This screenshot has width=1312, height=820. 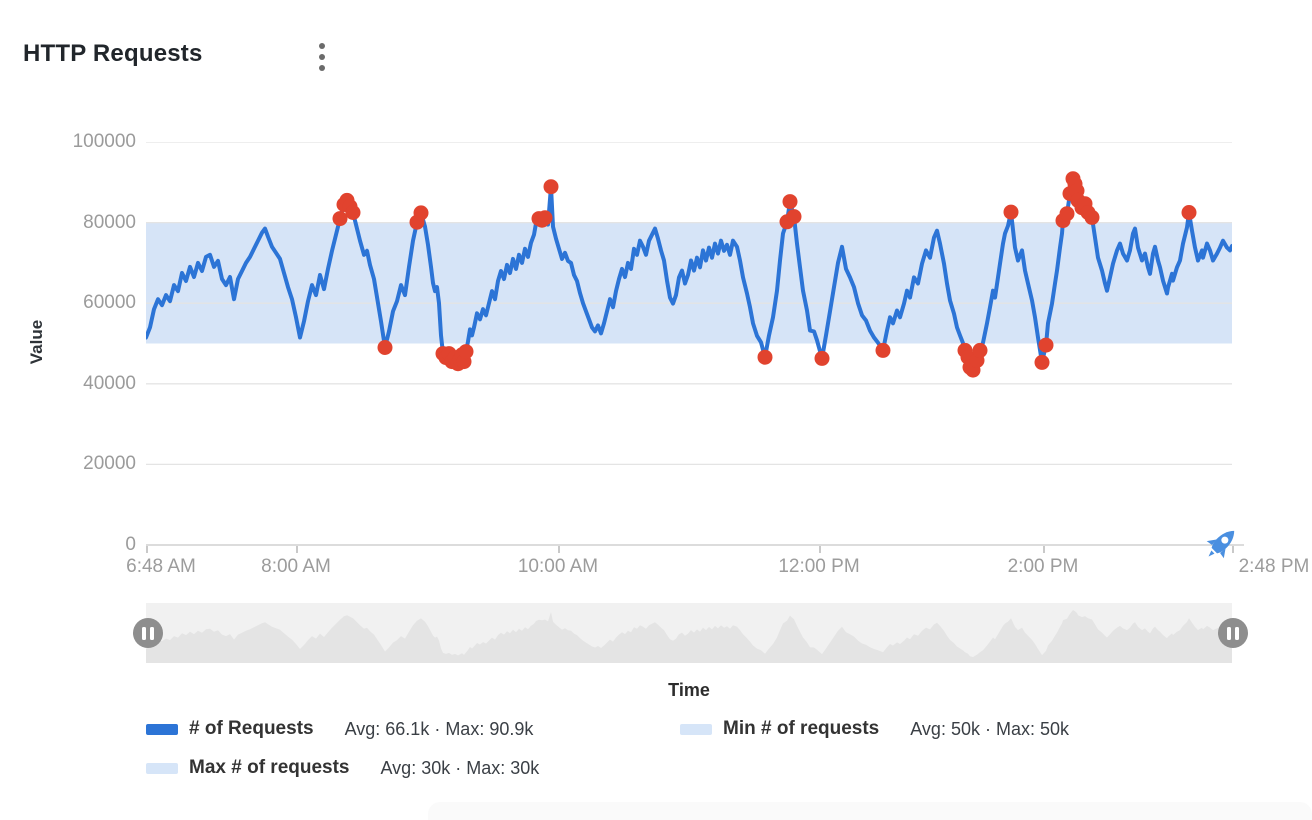 I want to click on x-tick-label: 10:00 AM, so click(x=558, y=566).